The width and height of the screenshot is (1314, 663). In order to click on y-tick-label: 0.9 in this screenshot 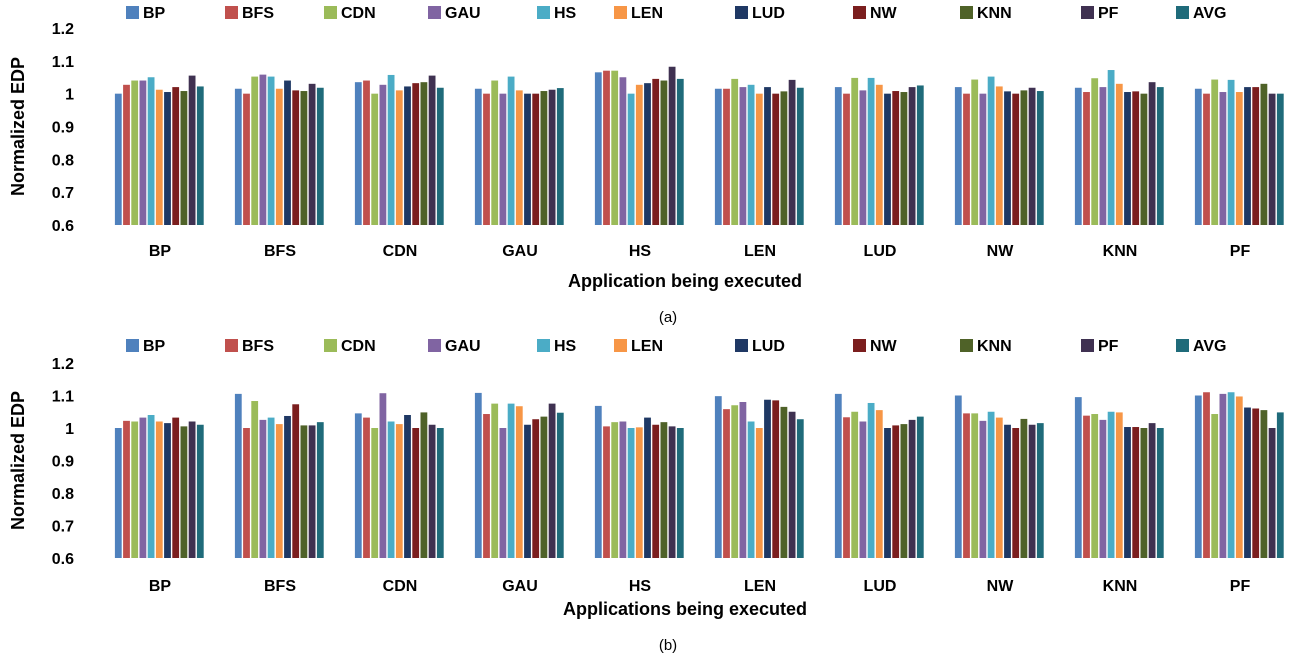, I will do `click(63, 128)`.